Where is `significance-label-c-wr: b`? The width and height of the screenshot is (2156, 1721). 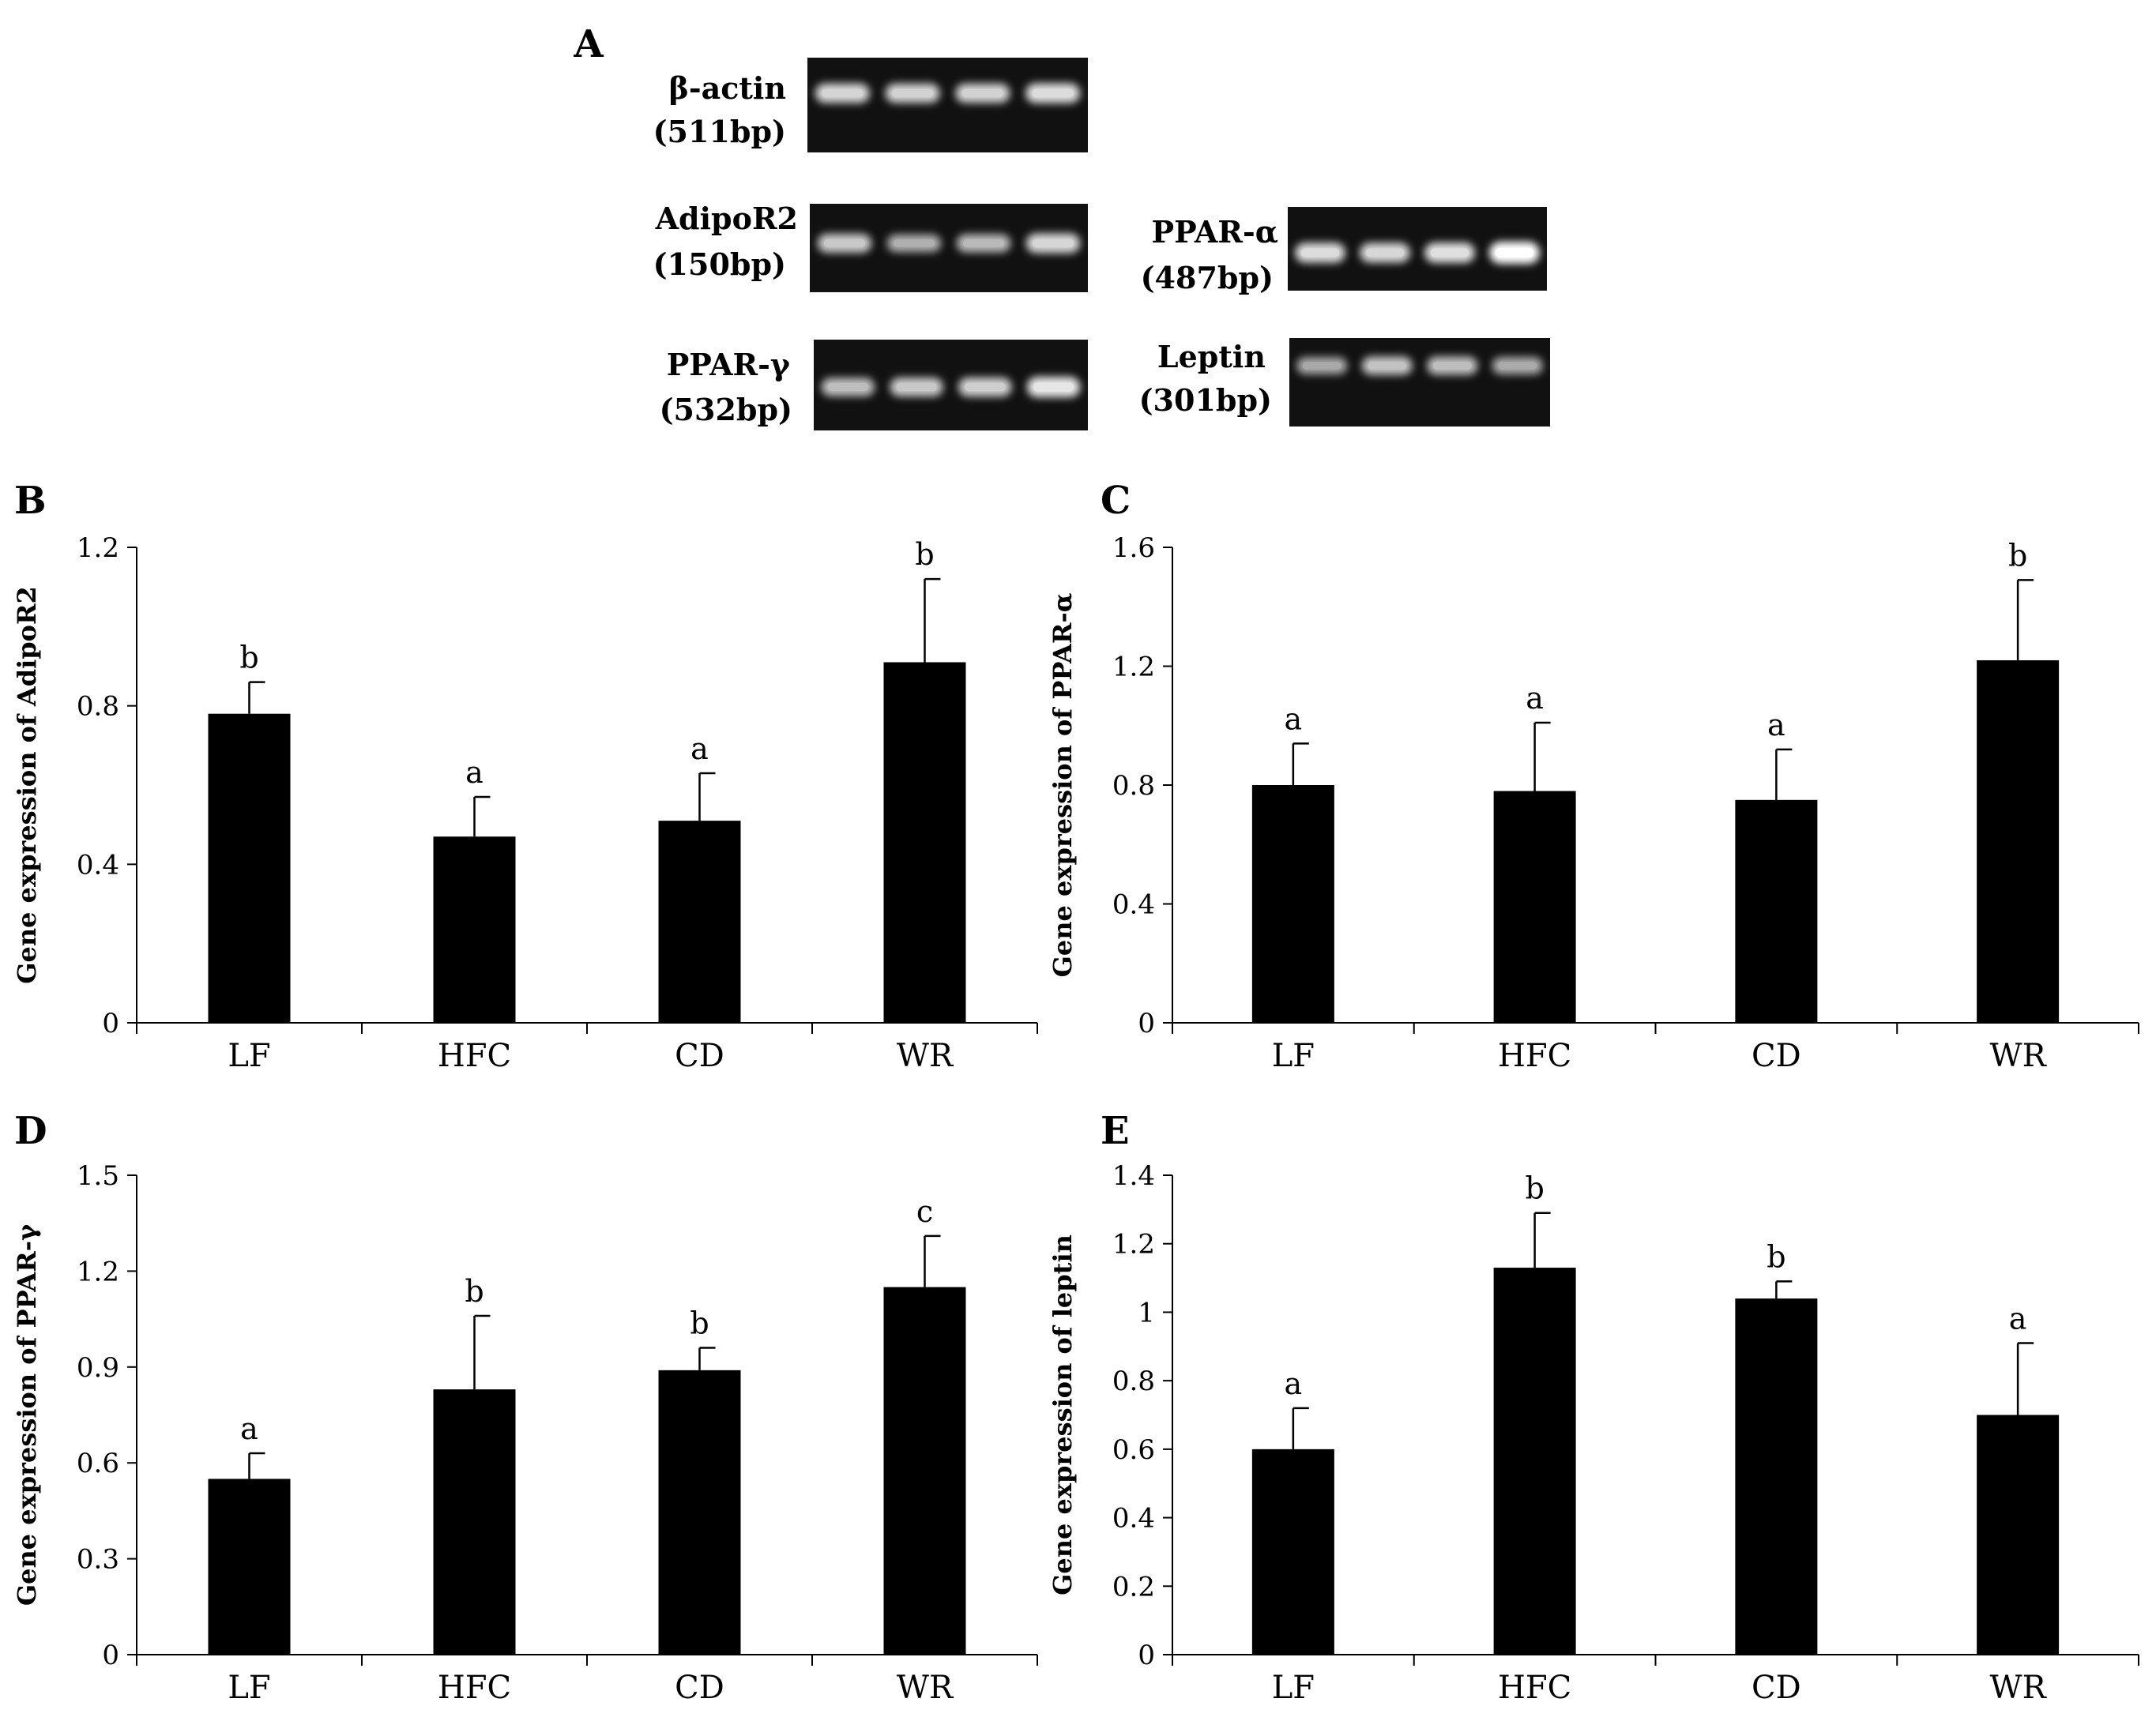 significance-label-c-wr: b is located at coordinates (2018, 555).